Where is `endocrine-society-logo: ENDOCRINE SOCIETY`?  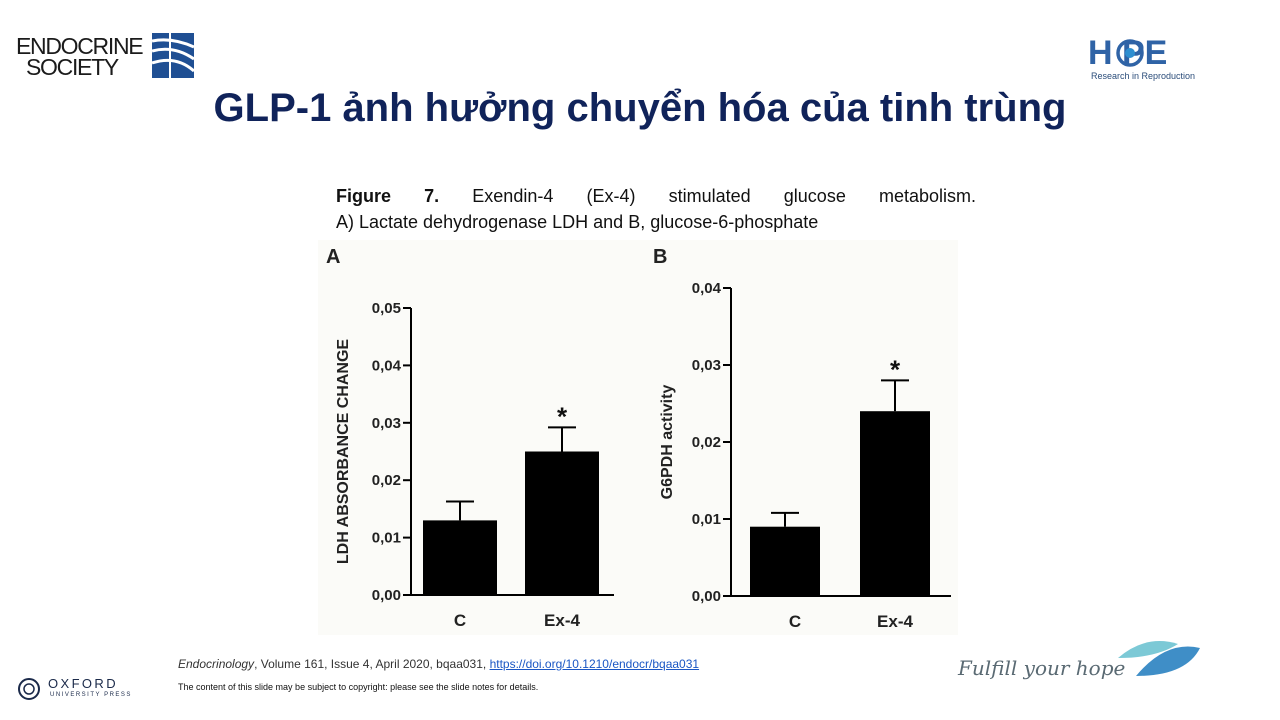
endocrine-society-logo: ENDOCRINE SOCIETY is located at coordinates (106, 56).